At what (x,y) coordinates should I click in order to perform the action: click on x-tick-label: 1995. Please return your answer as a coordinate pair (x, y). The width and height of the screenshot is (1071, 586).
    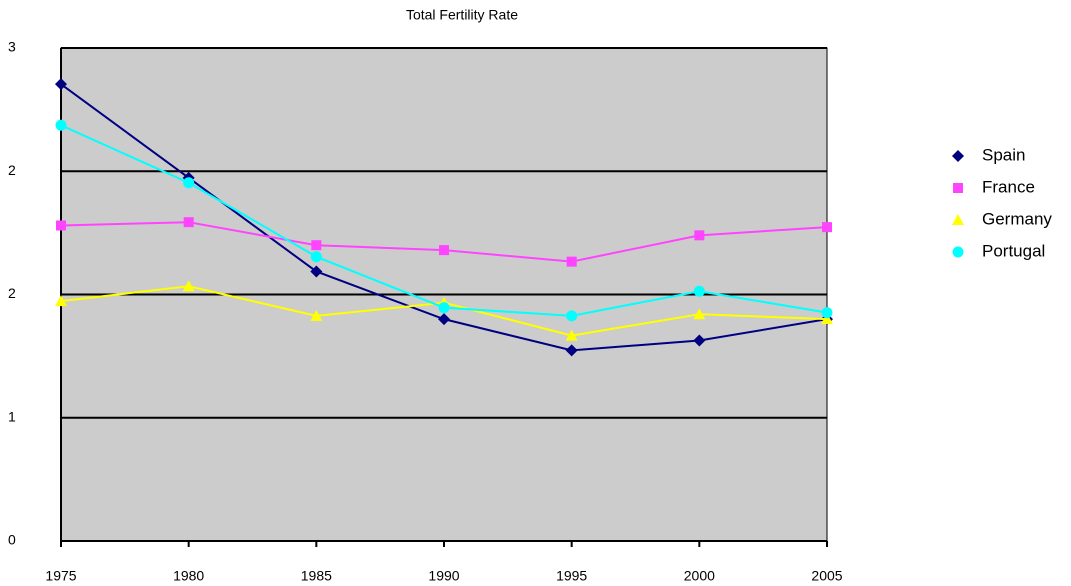
    Looking at the image, I should click on (571, 576).